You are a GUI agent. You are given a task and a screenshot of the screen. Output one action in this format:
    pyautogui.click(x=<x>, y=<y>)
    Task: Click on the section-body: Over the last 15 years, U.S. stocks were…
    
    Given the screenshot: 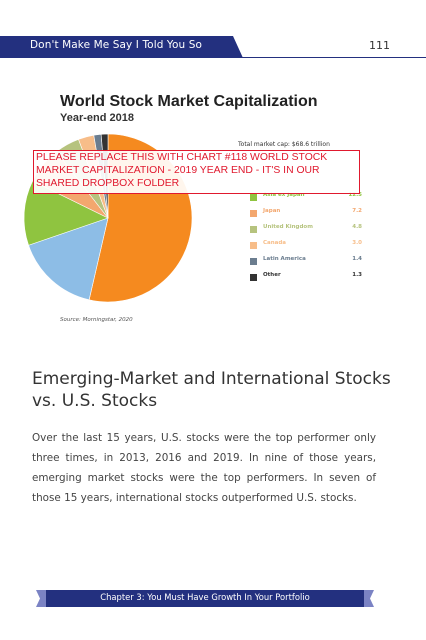 What is the action you would take?
    pyautogui.click(x=204, y=468)
    